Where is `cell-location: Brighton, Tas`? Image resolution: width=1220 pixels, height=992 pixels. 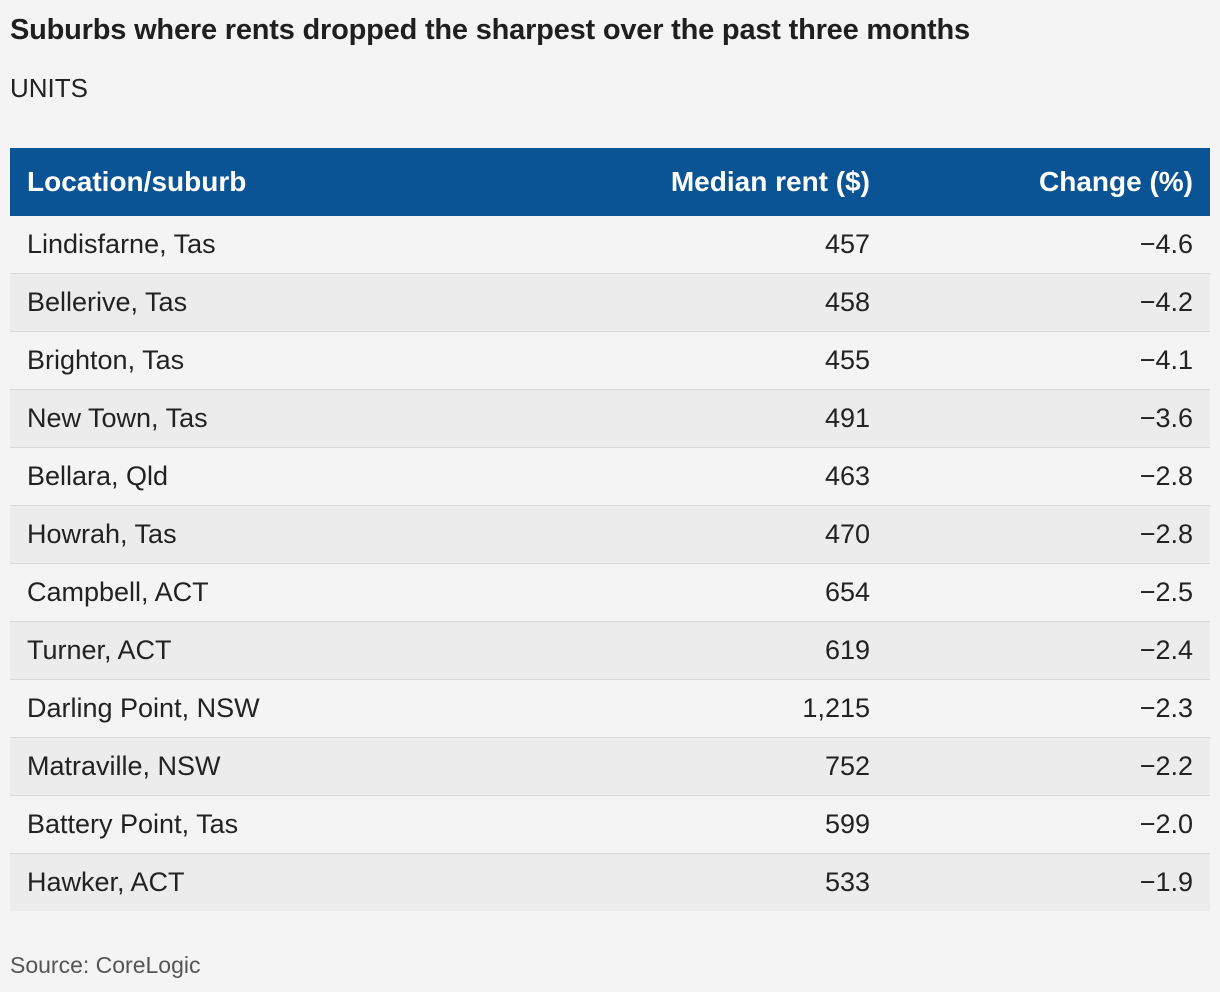
cell-location: Brighton, Tas is located at coordinates (106, 360).